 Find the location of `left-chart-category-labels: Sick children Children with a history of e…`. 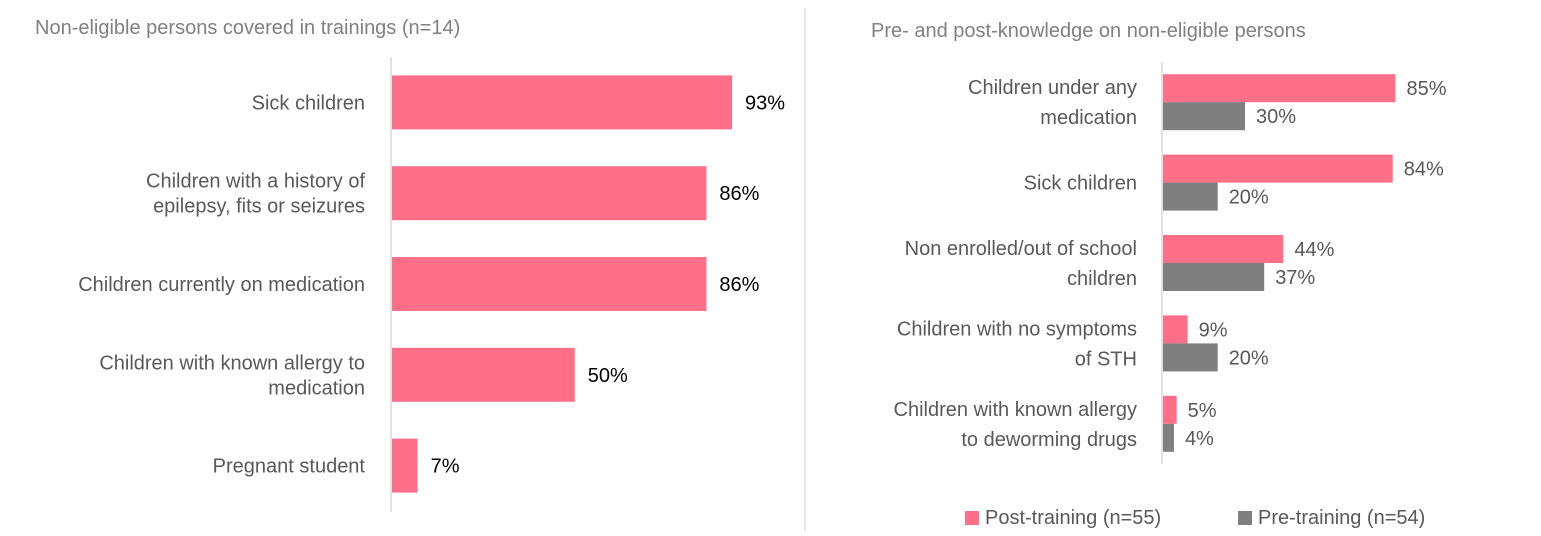

left-chart-category-labels: Sick children Children with a history of e… is located at coordinates (221, 284).